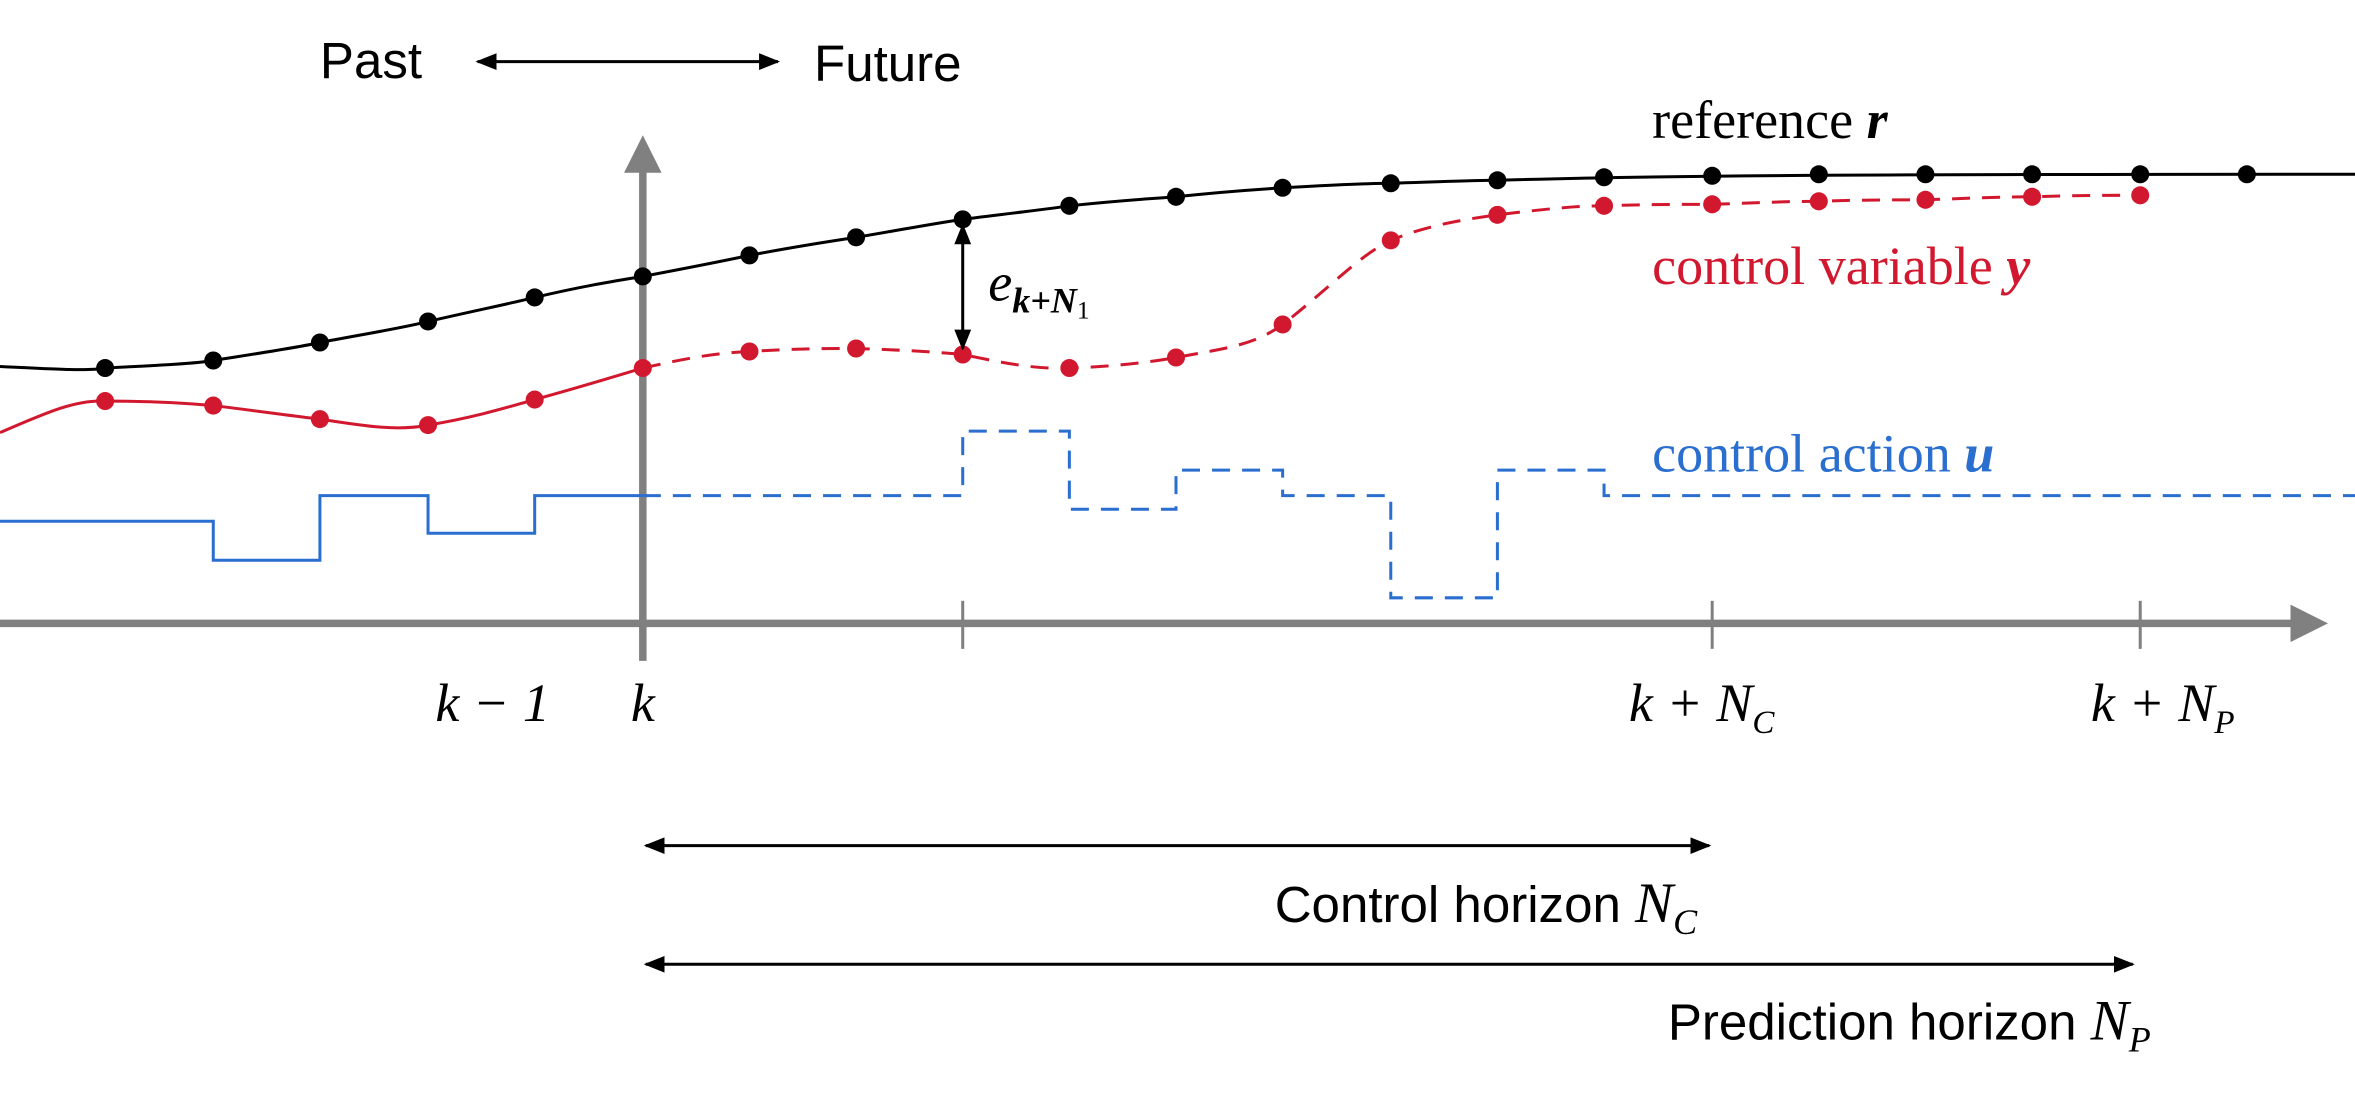 The image size is (2355, 1095). I want to click on tick-sub: C, so click(1763, 723).